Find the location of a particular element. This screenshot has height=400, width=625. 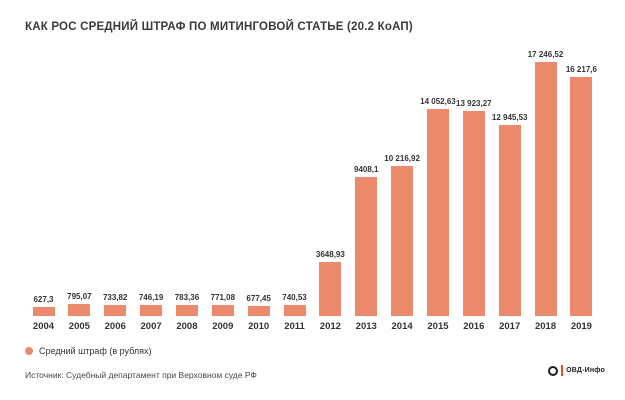

bar-year-label: 2017 is located at coordinates (510, 326).